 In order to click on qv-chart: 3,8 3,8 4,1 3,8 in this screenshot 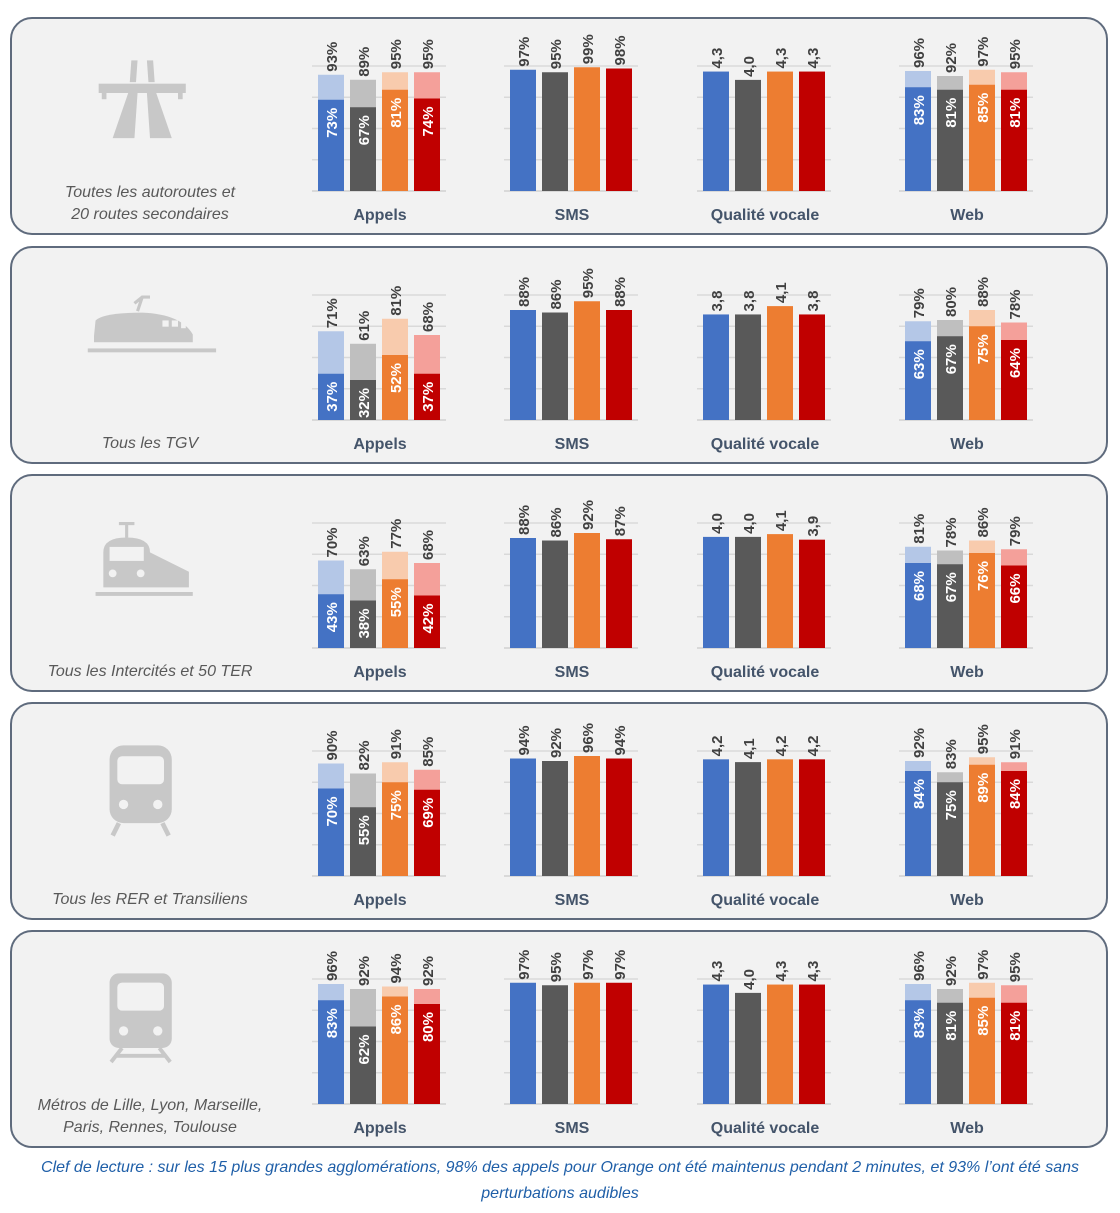, I will do `click(764, 351)`.